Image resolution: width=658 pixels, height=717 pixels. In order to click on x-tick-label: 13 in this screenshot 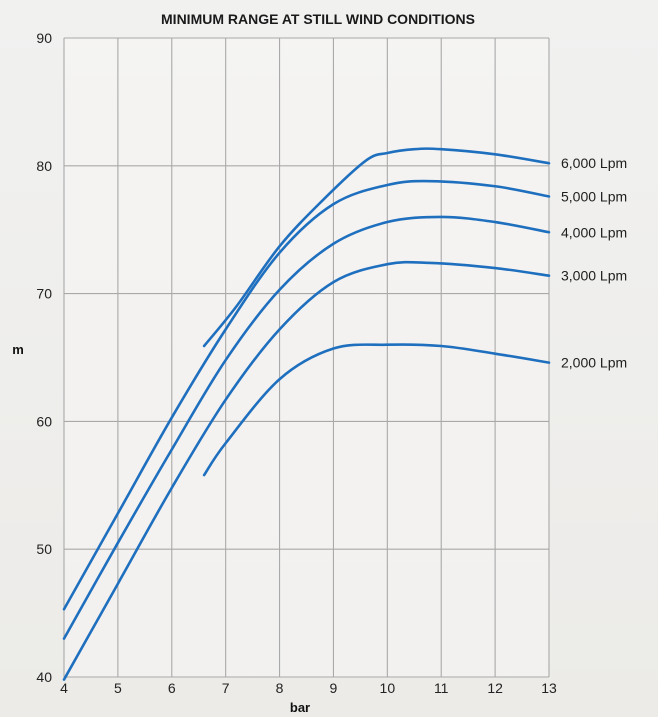, I will do `click(549, 688)`.